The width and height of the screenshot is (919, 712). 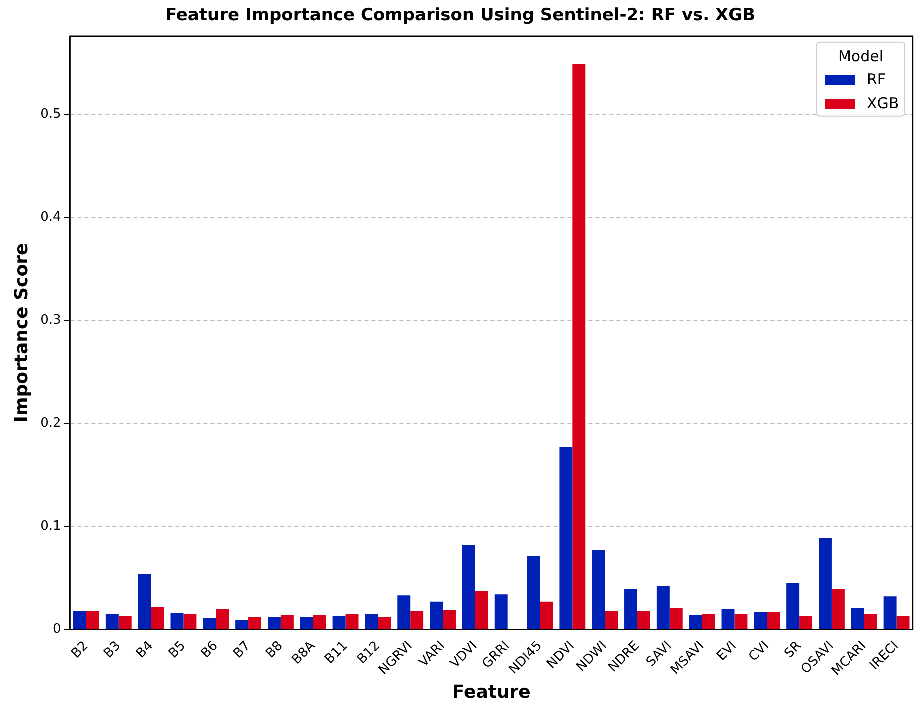 What do you see at coordinates (491, 692) in the screenshot?
I see `x-axis-title: Feature` at bounding box center [491, 692].